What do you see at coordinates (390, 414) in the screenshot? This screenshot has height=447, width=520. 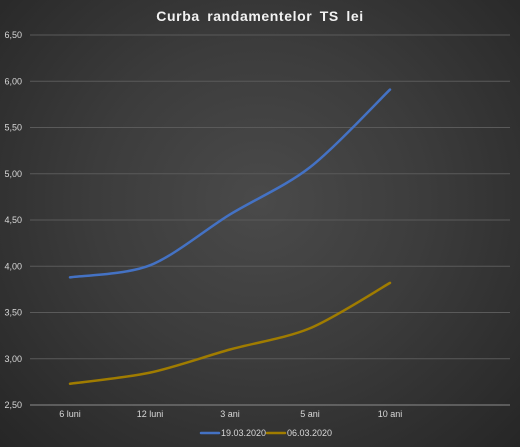 I see `x-tick-label: 10 ani` at bounding box center [390, 414].